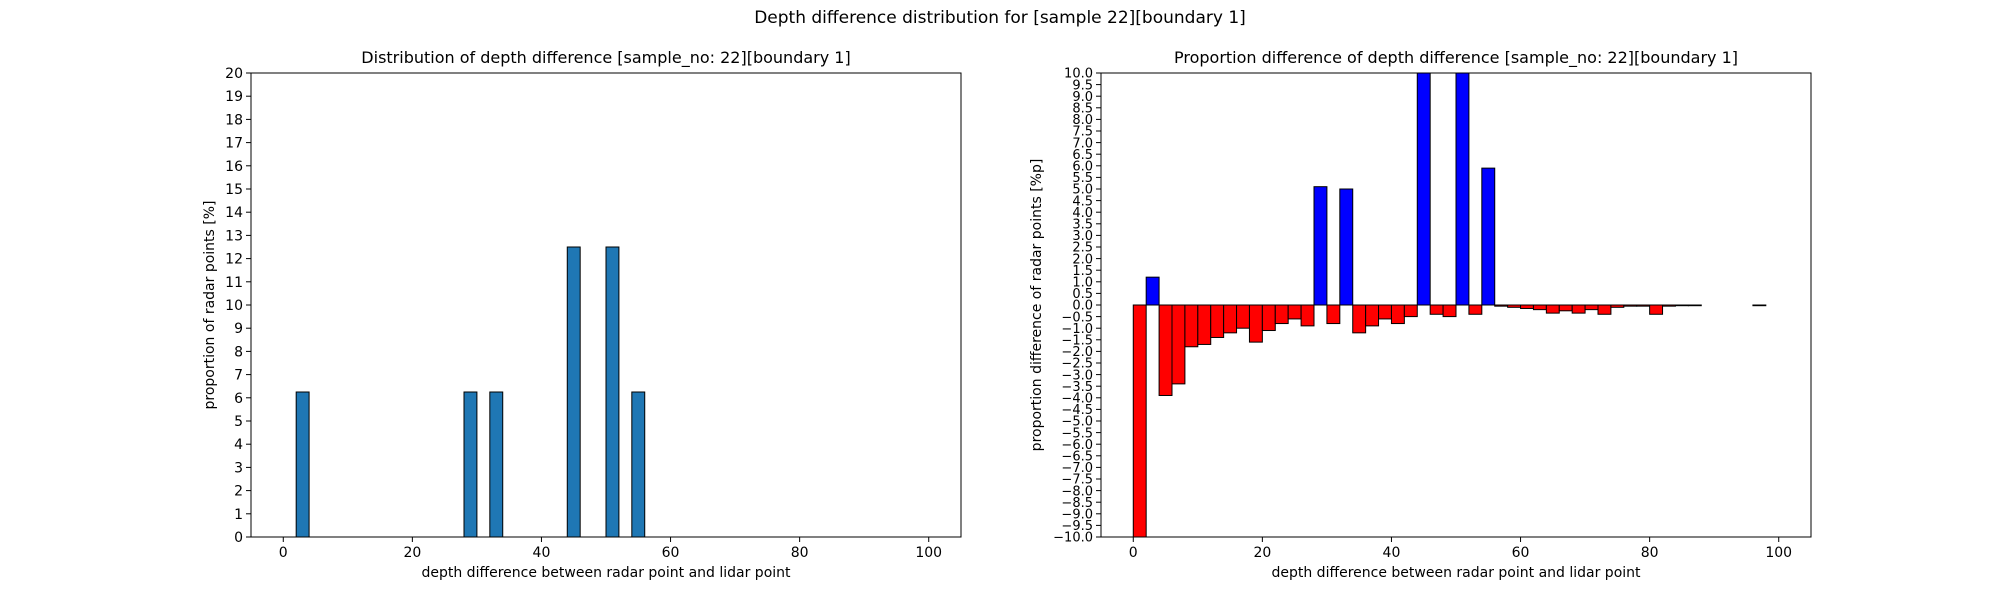 This screenshot has width=2000, height=600. I want to click on left-chart-xtick-label: 100, so click(928, 553).